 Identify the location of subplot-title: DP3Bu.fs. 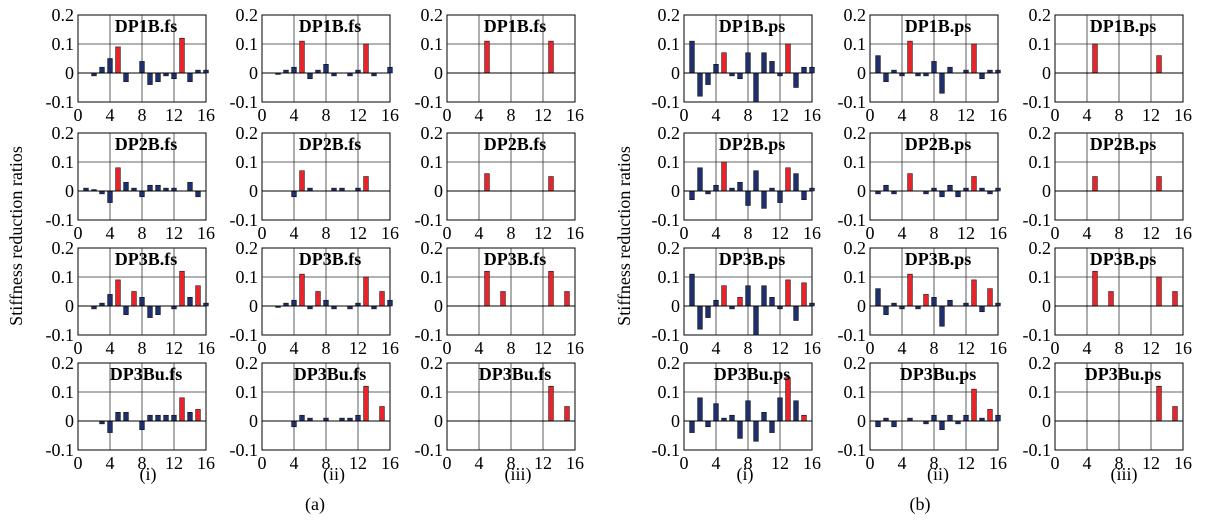
(515, 374).